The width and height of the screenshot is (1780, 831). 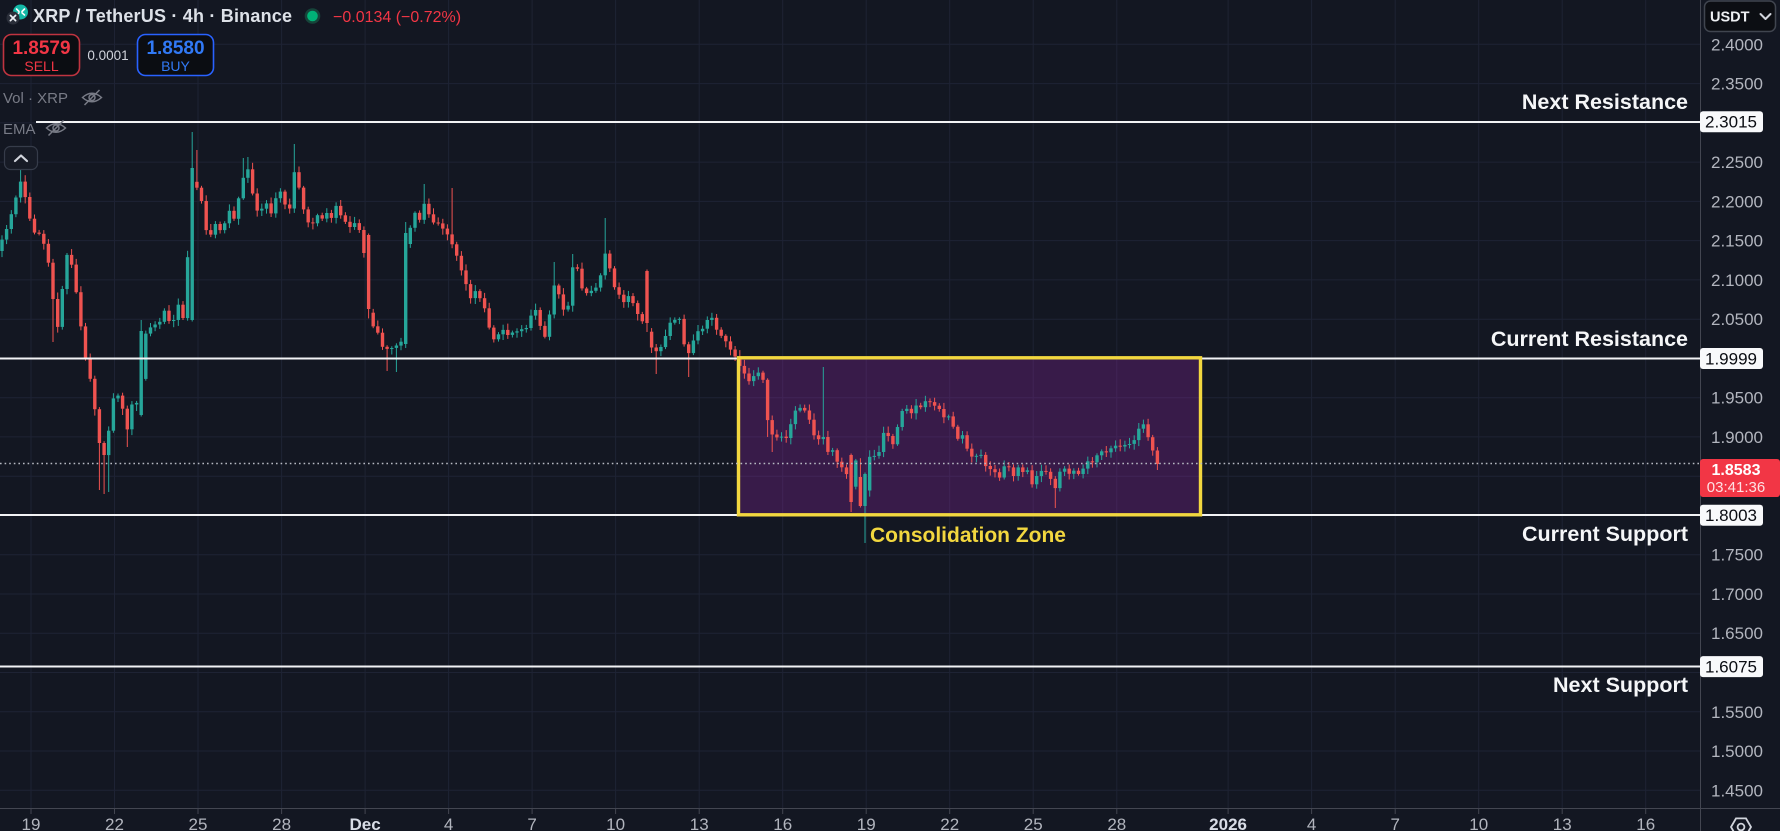 What do you see at coordinates (1737, 84) in the screenshot?
I see `svg-text: 2.3500` at bounding box center [1737, 84].